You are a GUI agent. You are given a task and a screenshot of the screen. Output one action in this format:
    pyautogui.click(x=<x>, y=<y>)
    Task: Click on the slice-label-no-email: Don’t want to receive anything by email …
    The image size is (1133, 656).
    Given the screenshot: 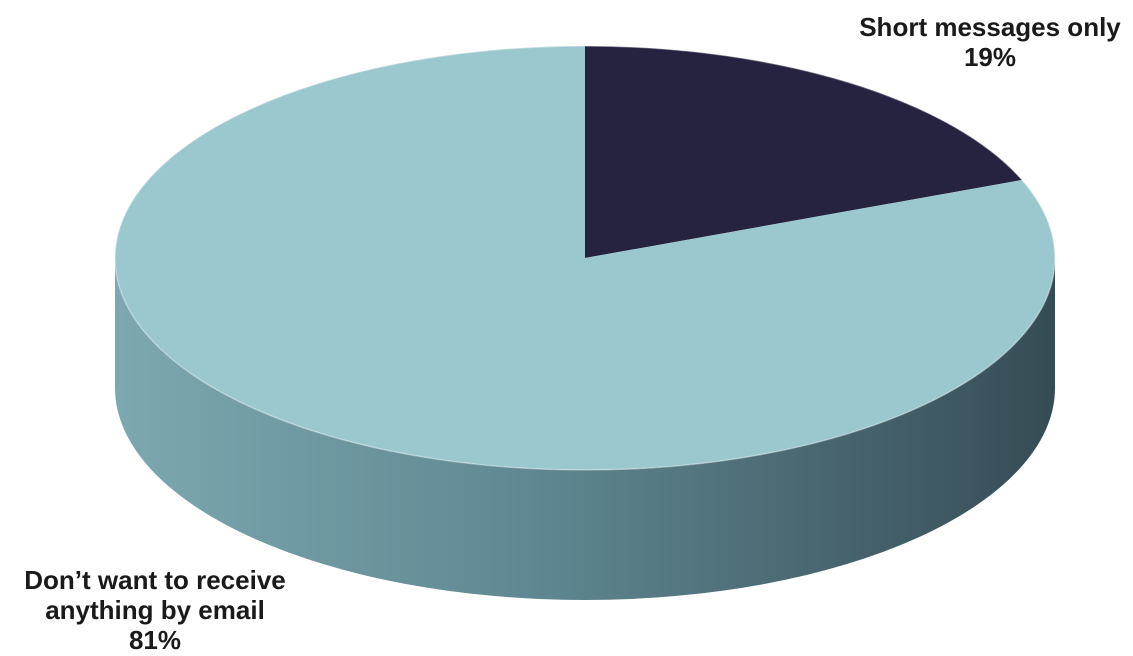 What is the action you would take?
    pyautogui.click(x=155, y=610)
    